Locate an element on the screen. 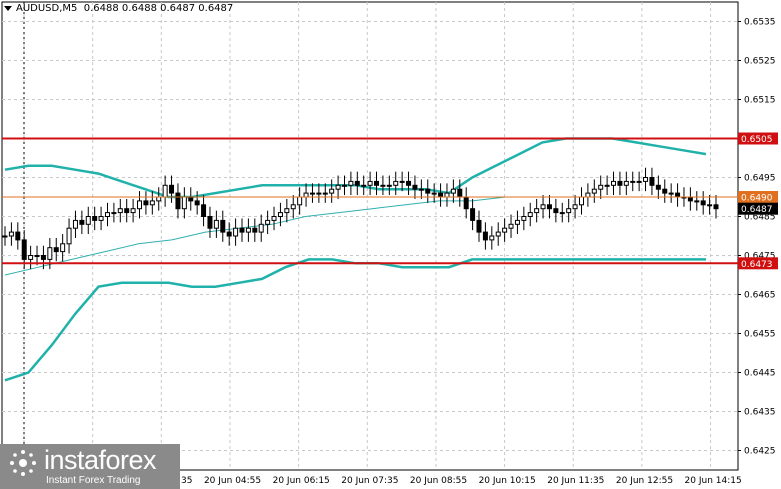 Image resolution: width=781 pixels, height=489 pixels. x-tick-label: 20 Jun 12:55 is located at coordinates (644, 481).